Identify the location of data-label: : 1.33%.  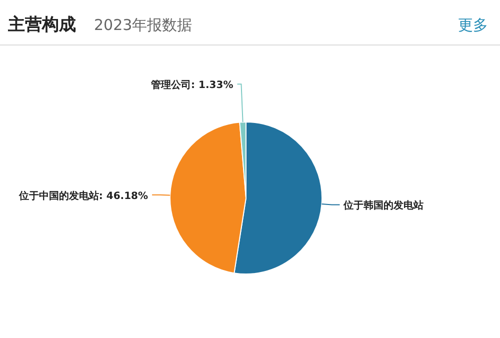
(212, 86).